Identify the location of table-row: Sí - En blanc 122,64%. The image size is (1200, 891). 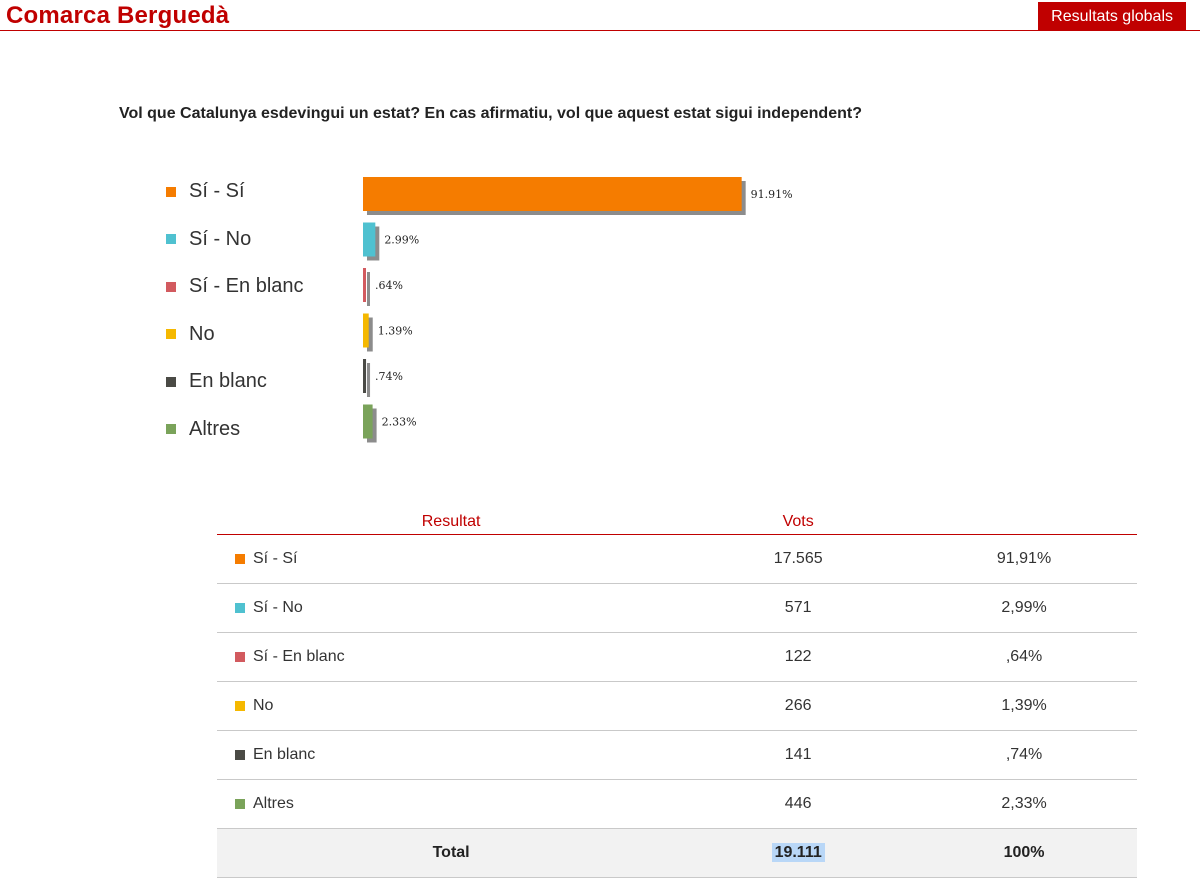
(677, 657).